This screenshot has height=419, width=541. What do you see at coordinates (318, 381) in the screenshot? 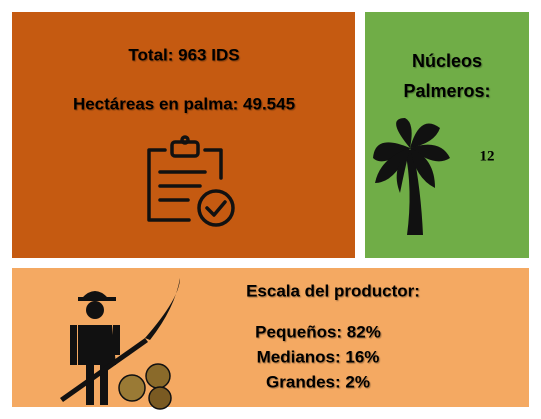
I see `scale-item: Grandes: 2%` at bounding box center [318, 381].